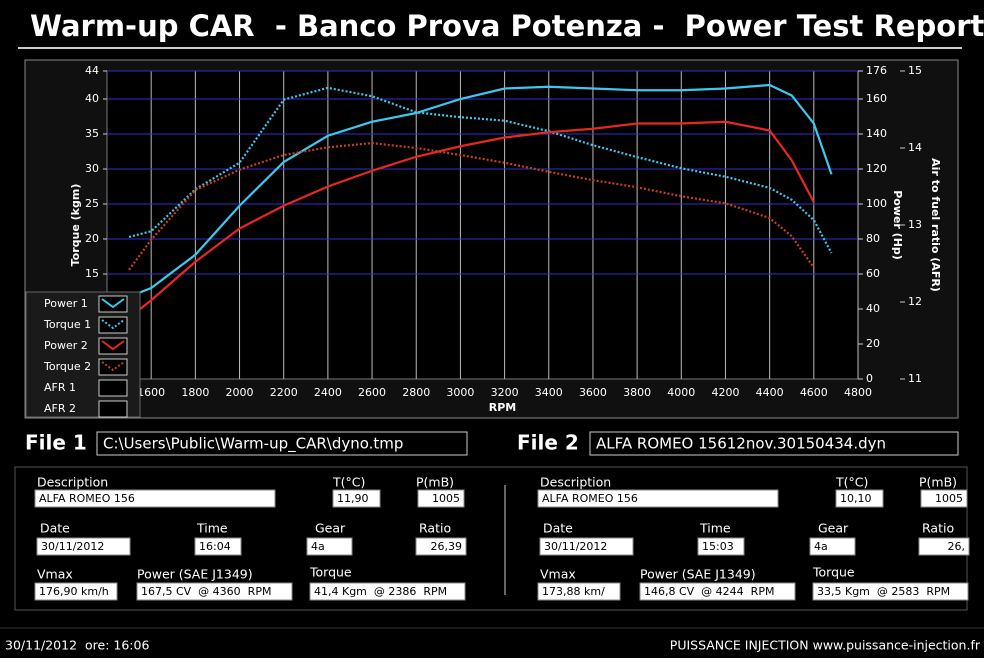  I want to click on field-value: 176,90 km/h, so click(74, 591).